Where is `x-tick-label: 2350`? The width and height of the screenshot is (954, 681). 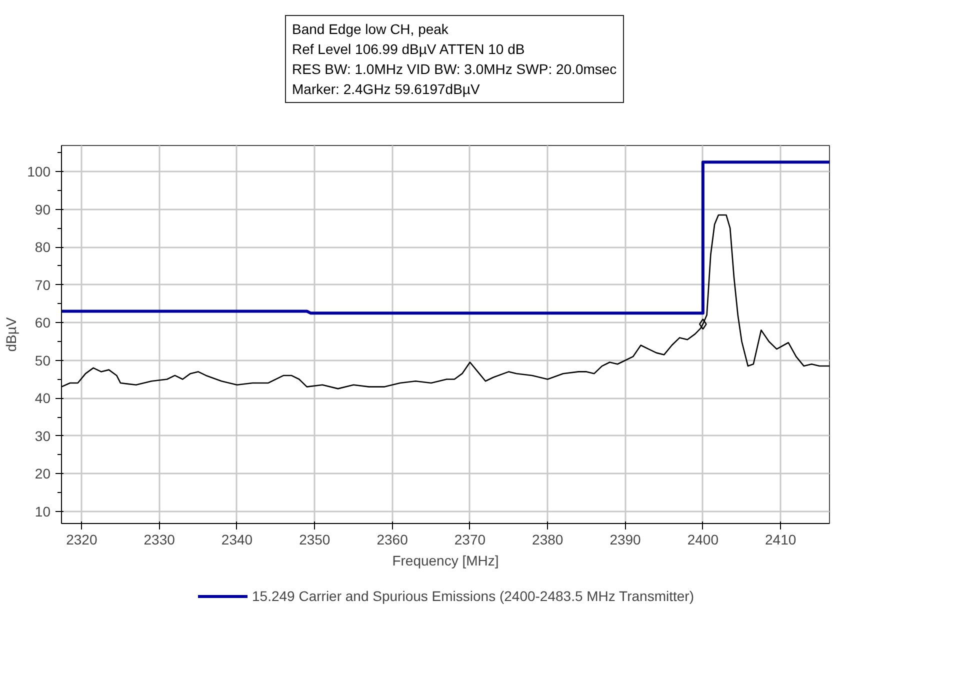
x-tick-label: 2350 is located at coordinates (314, 540).